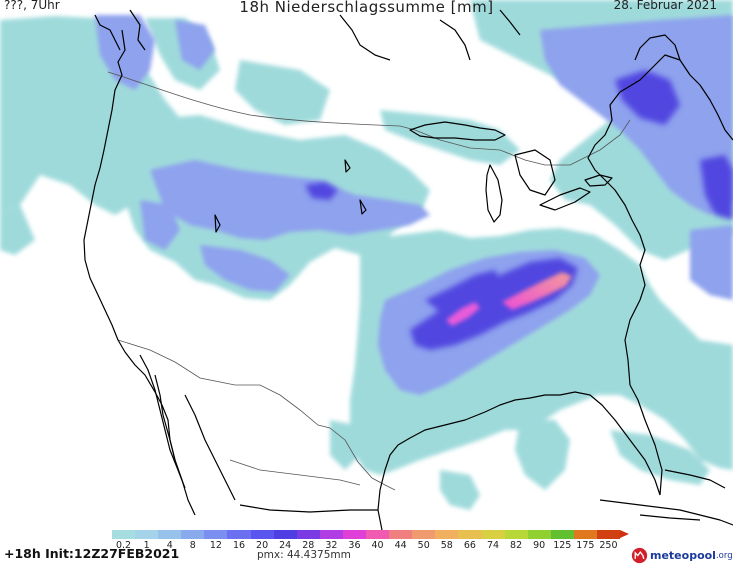 This screenshot has height=566, width=733. What do you see at coordinates (516, 545) in the screenshot?
I see `legend-tick-label: 82` at bounding box center [516, 545].